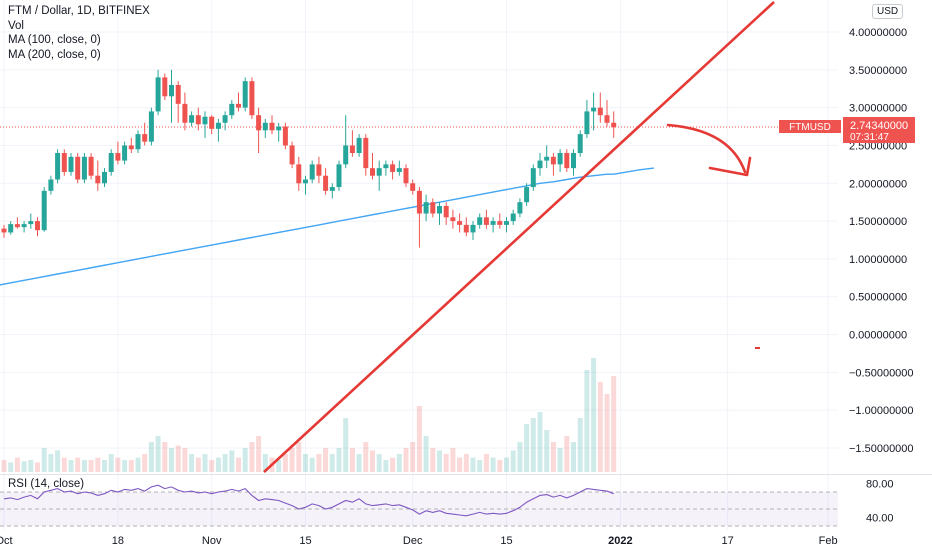 This screenshot has height=550, width=932. I want to click on projection-arrow, so click(706, 148).